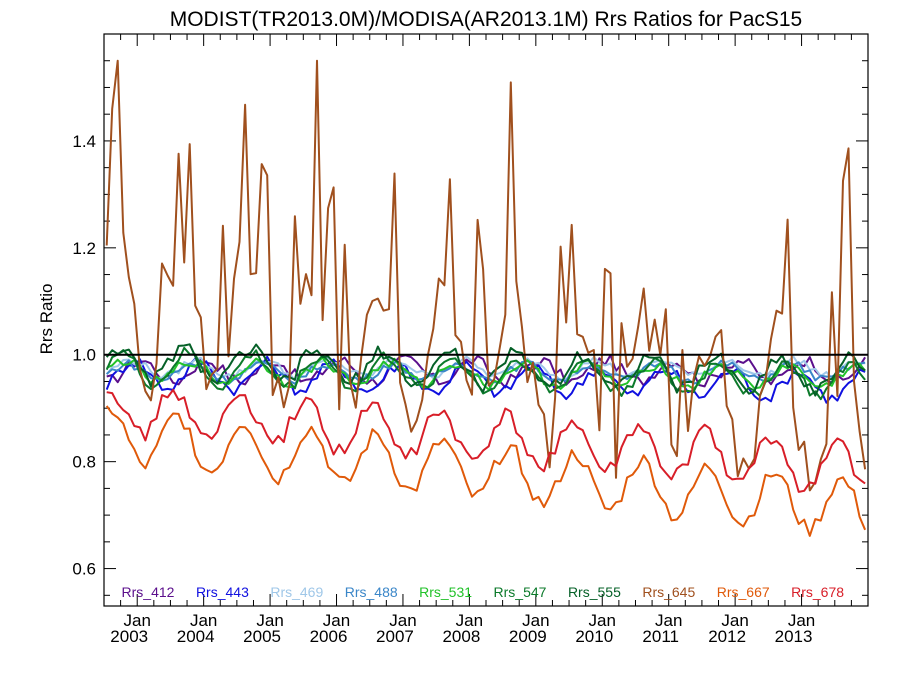  Describe the element at coordinates (84, 355) in the screenshot. I see `y-tick-label: 1.0` at that location.